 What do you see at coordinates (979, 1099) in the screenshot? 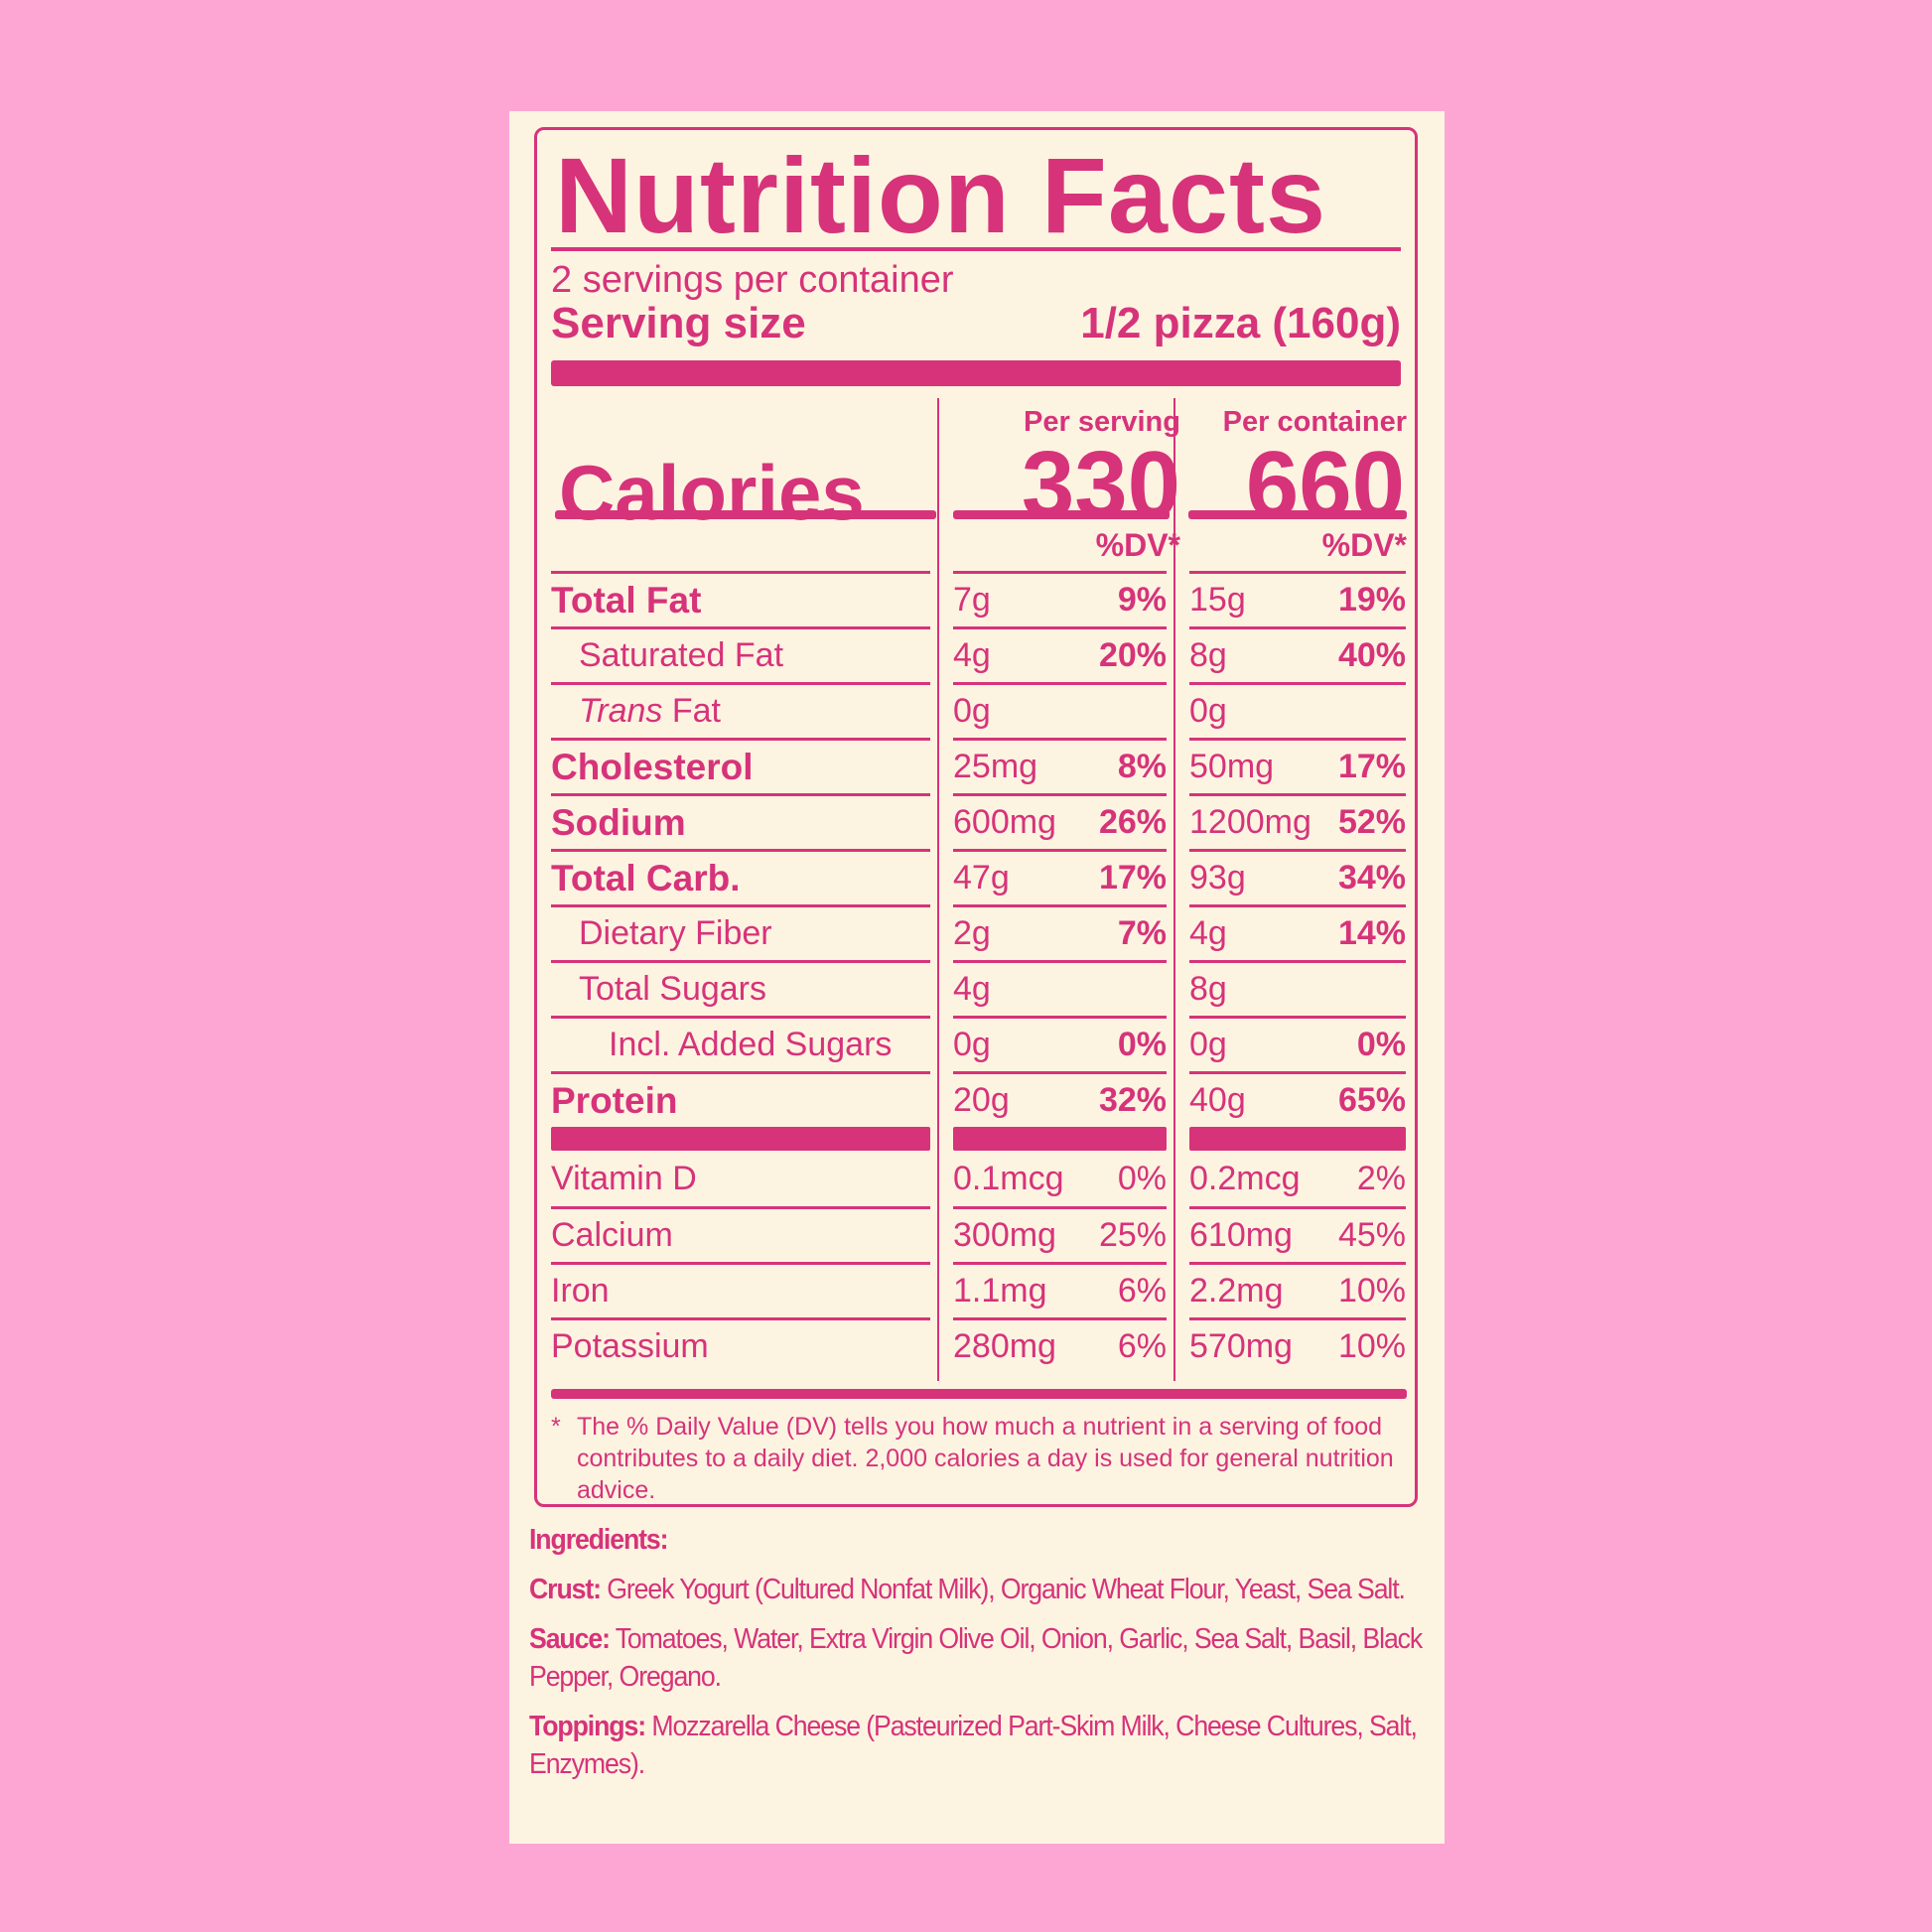
I see `nutrient-row: Protein 20g 32% 40g 65%` at bounding box center [979, 1099].